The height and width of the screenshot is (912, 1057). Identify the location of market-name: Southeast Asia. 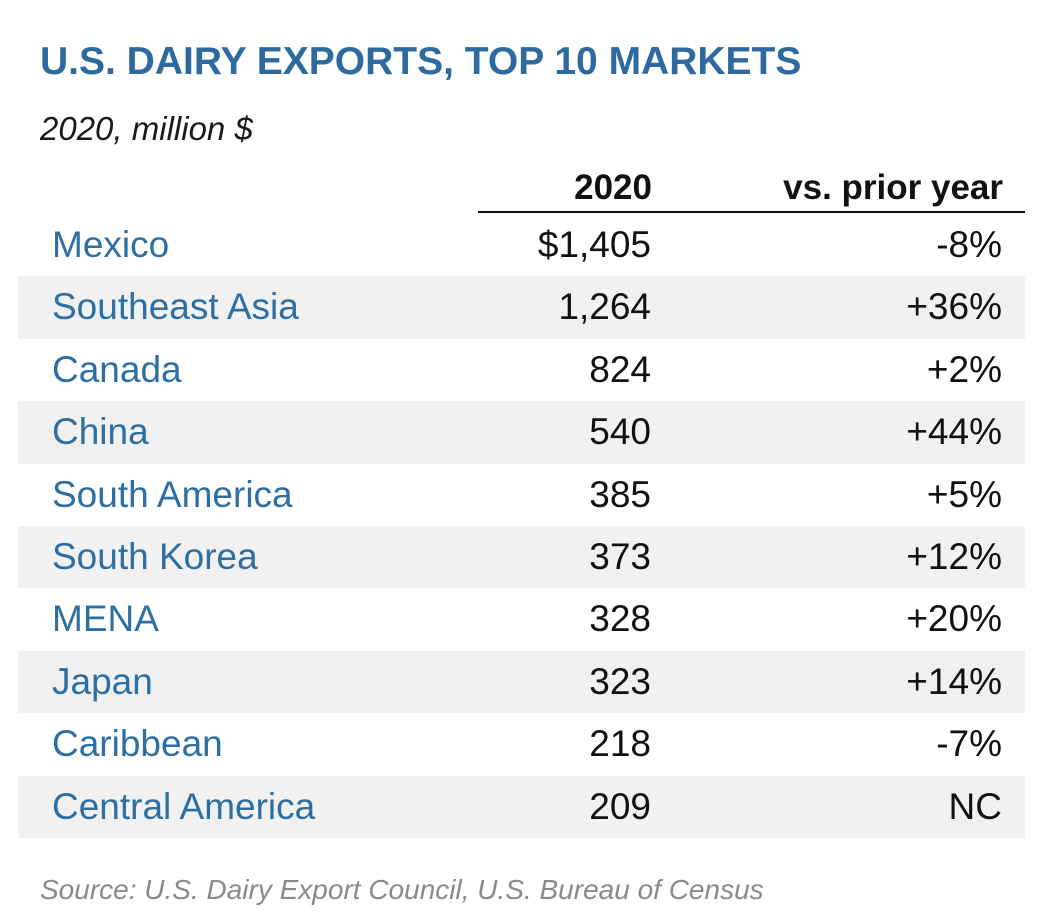
(175, 307).